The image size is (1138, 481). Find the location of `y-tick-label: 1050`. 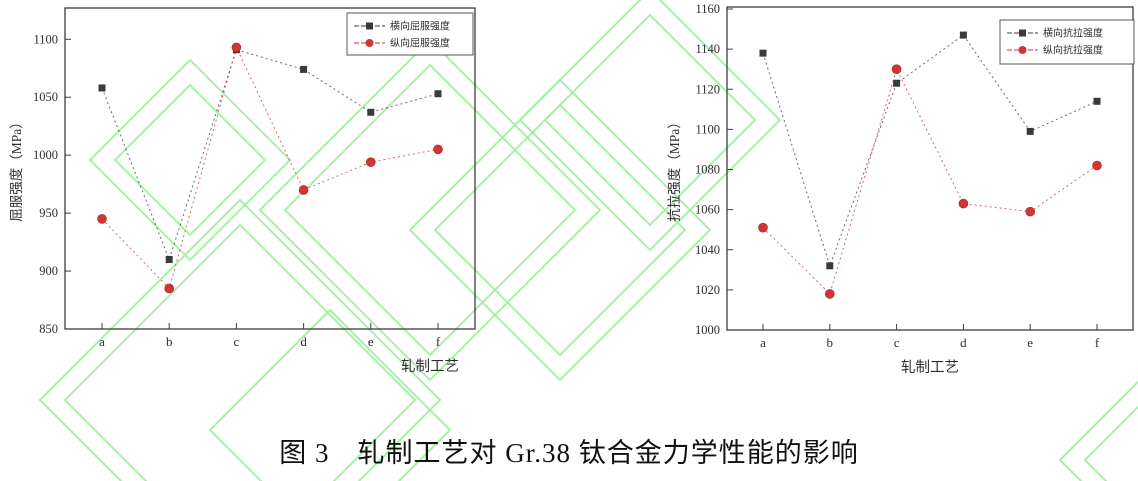

y-tick-label: 1050 is located at coordinates (45, 97).